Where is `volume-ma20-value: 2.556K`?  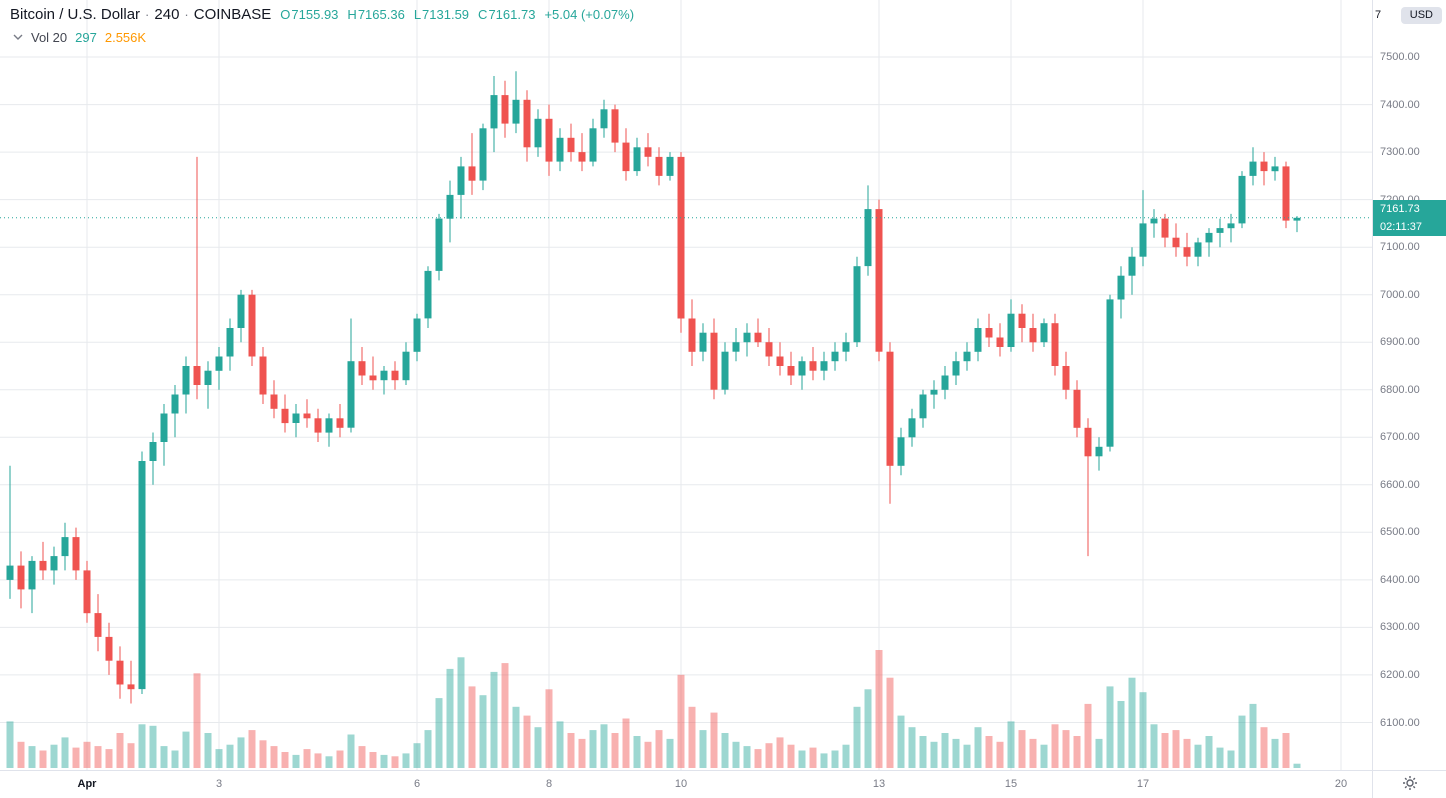 volume-ma20-value: 2.556K is located at coordinates (125, 37).